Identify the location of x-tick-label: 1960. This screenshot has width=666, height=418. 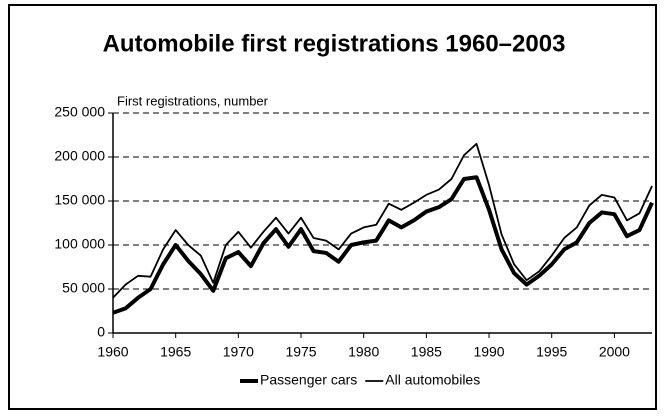
(112, 352).